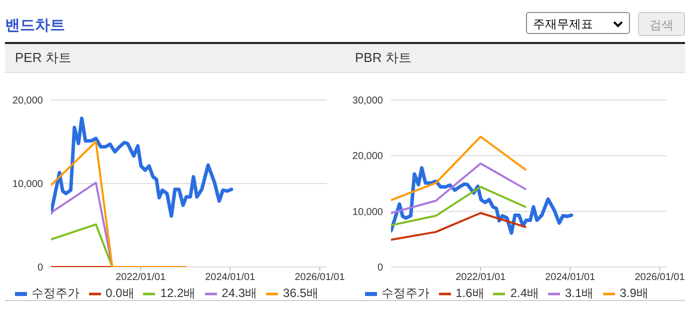 The image size is (695, 314). I want to click on legend-label: 12.2배, so click(178, 293).